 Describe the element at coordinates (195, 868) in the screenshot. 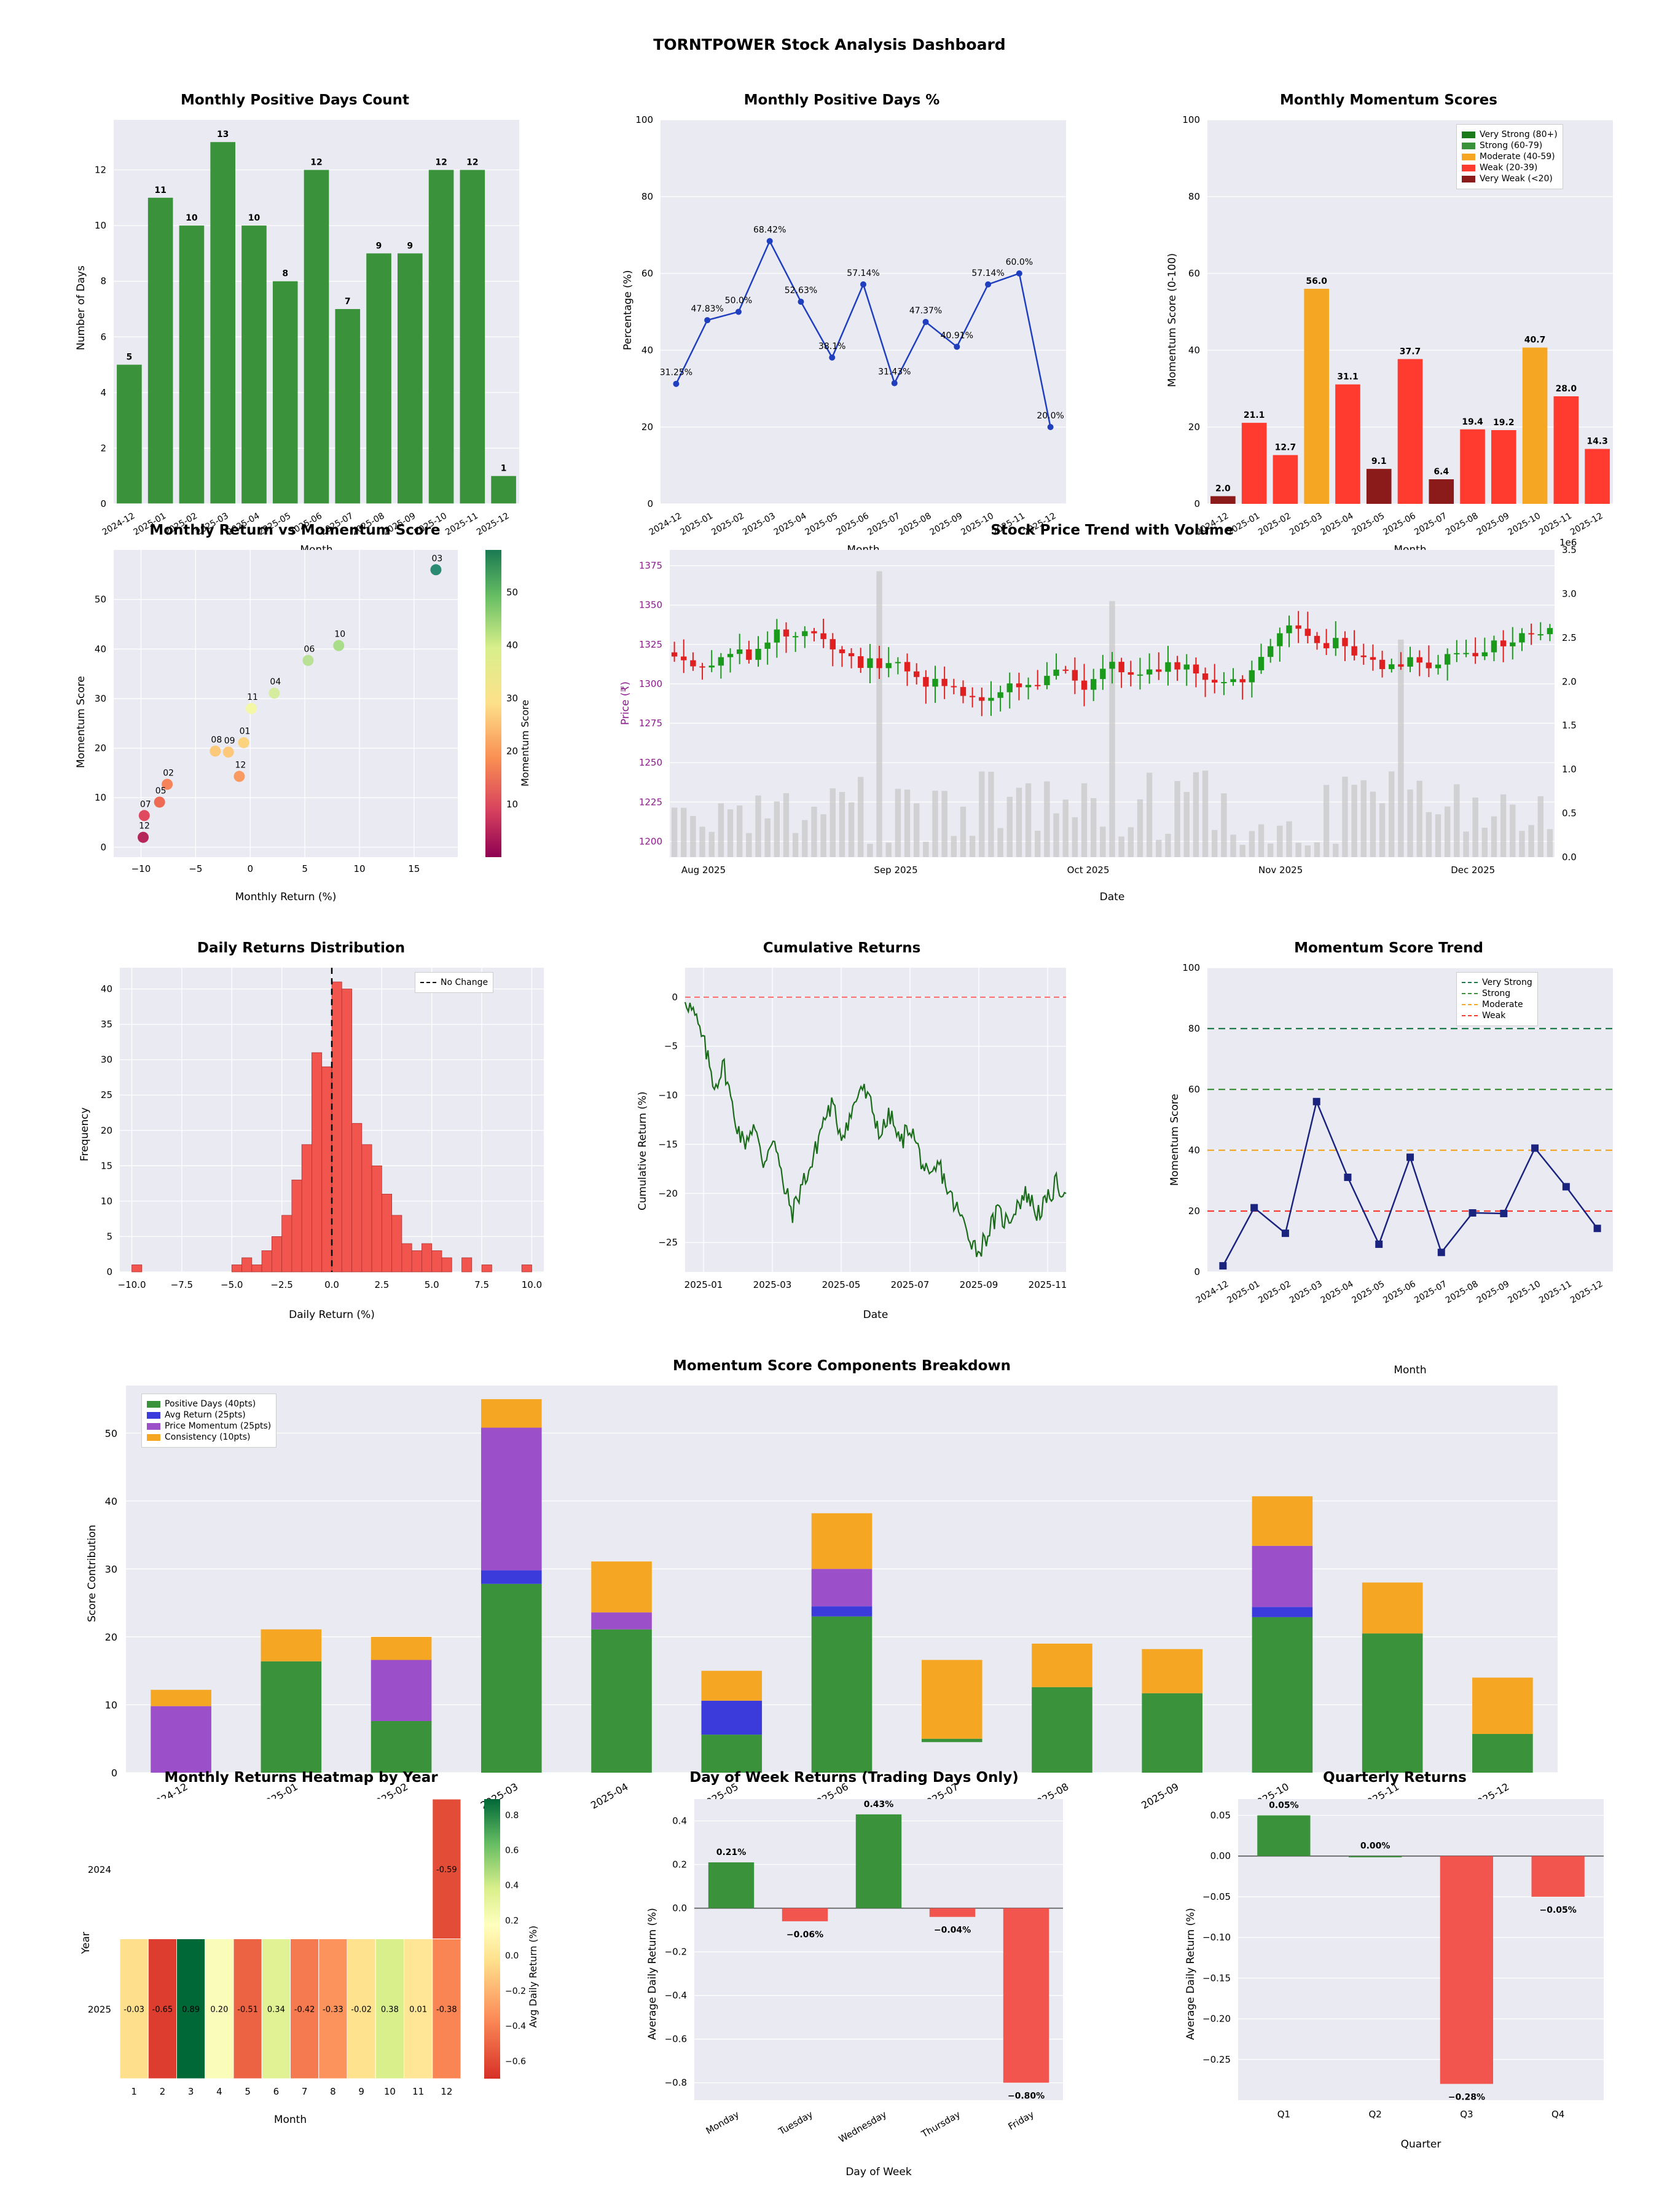

I see `svg-text: −5` at that location.